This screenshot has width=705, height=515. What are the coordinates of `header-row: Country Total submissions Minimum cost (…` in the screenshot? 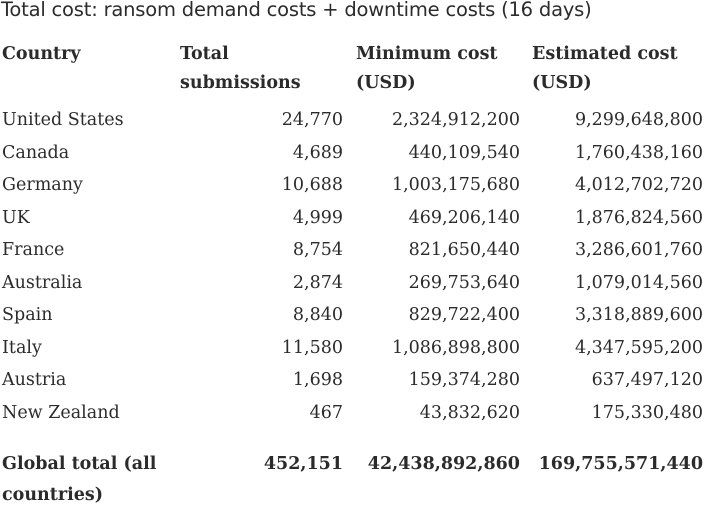 It's located at (352, 72).